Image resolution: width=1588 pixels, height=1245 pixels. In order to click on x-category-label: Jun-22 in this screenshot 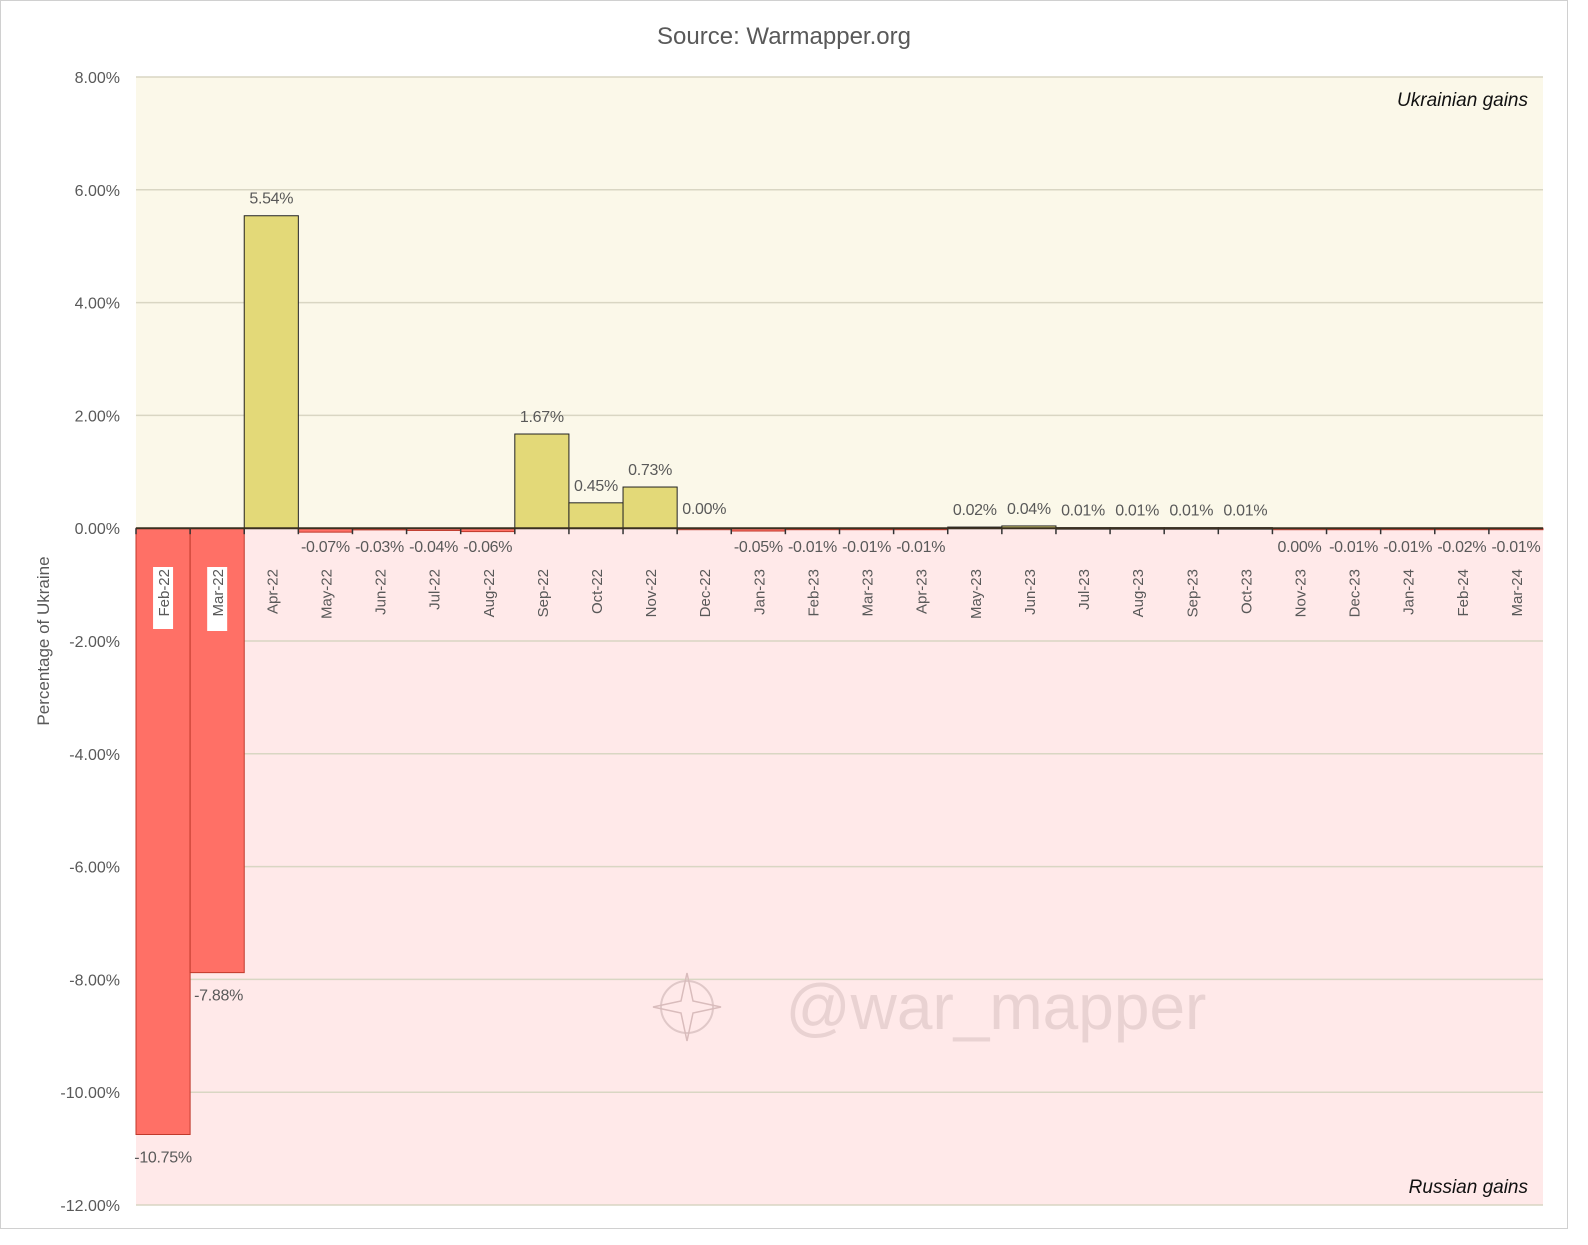, I will do `click(381, 592)`.